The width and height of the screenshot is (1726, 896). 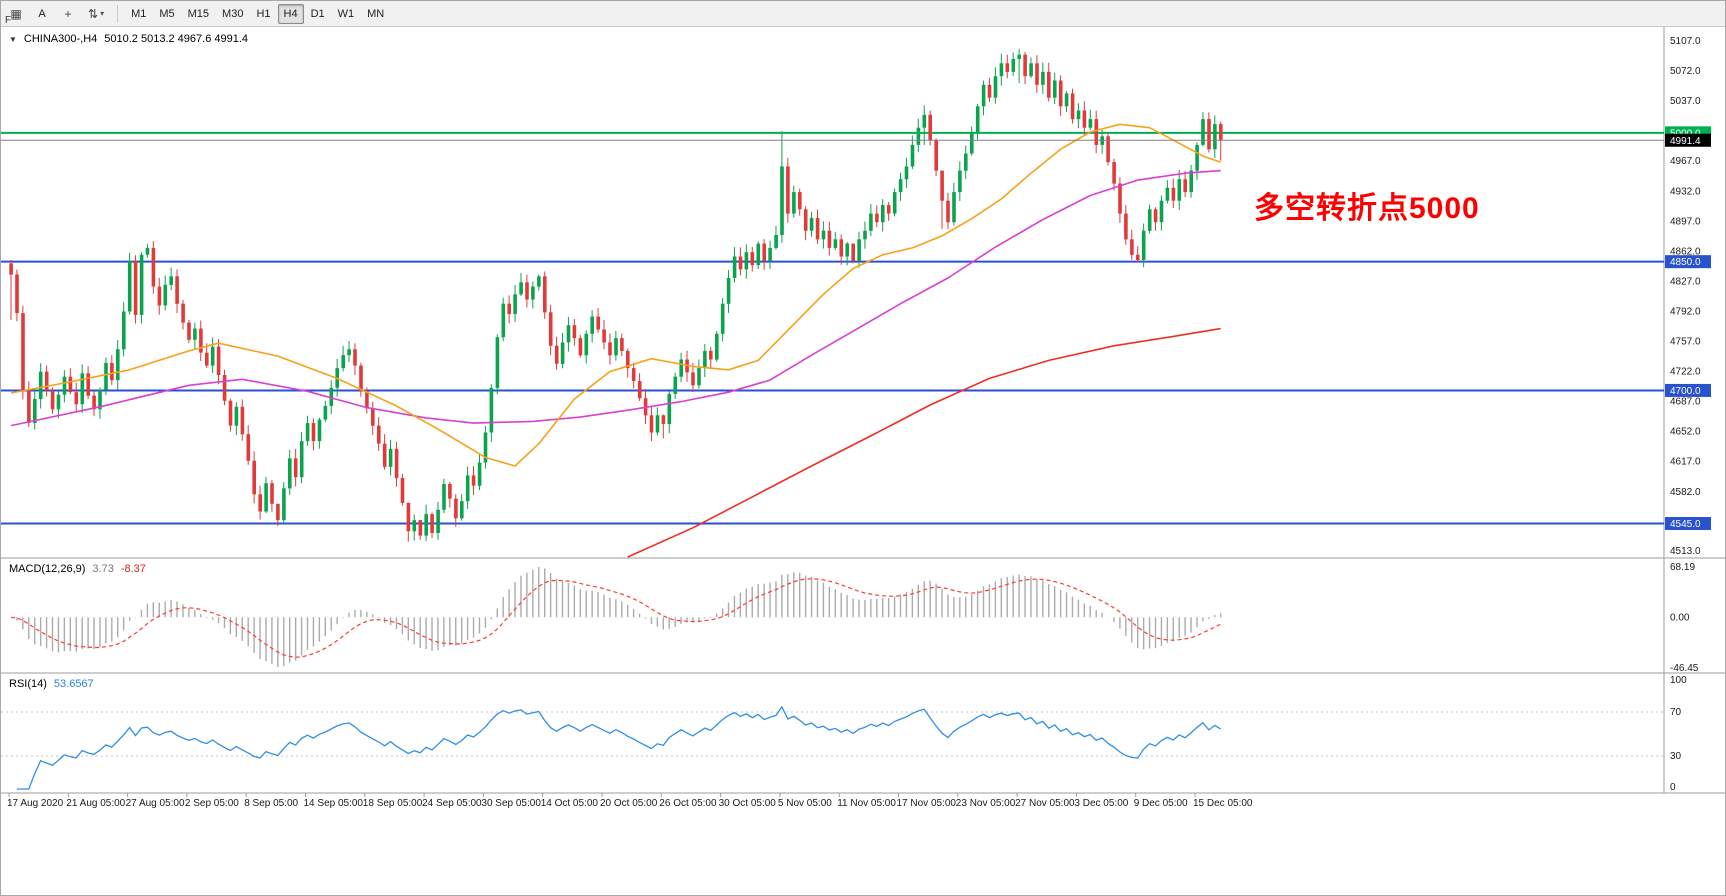 What do you see at coordinates (511, 803) in the screenshot?
I see `svg-text: 30 Sep 05:00` at bounding box center [511, 803].